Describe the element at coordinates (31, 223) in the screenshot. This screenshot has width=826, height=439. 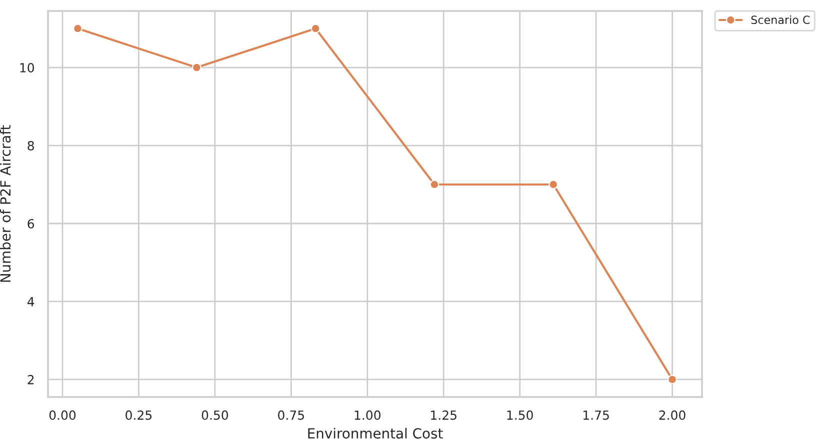
I see `y-tick-label: 6` at that location.